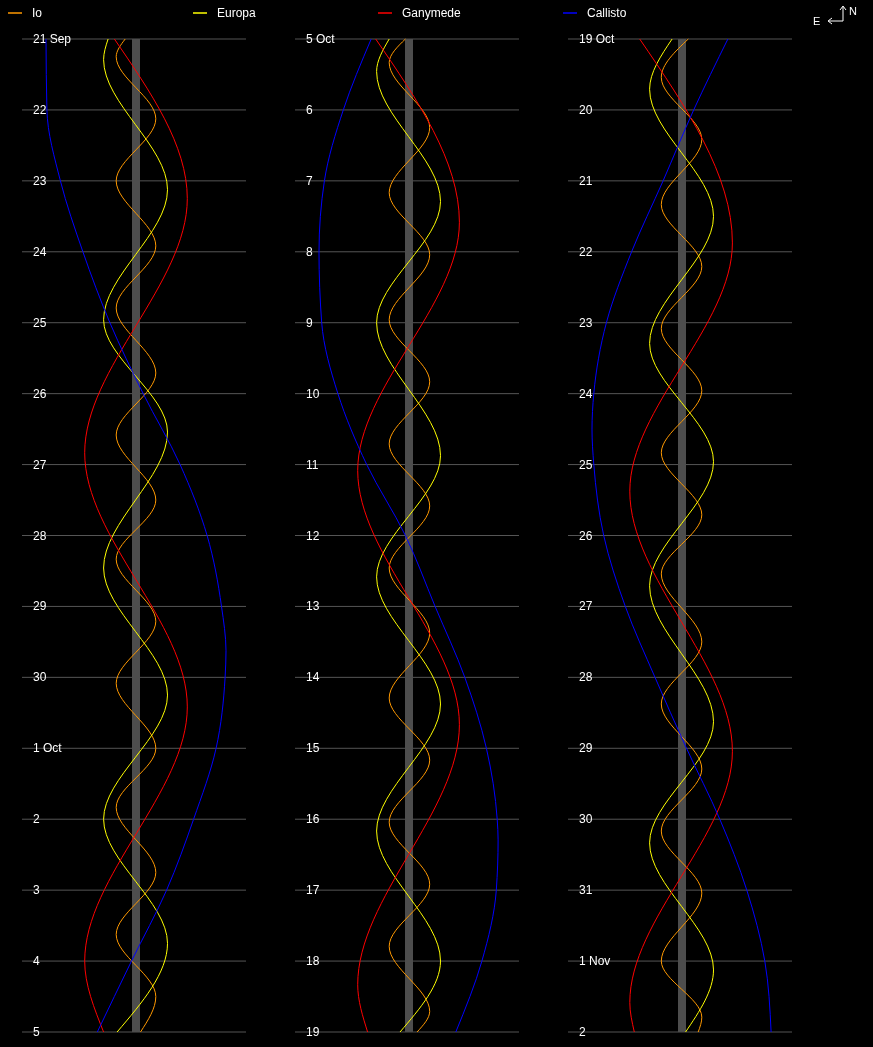  I want to click on y-tick-label: 9, so click(309, 322).